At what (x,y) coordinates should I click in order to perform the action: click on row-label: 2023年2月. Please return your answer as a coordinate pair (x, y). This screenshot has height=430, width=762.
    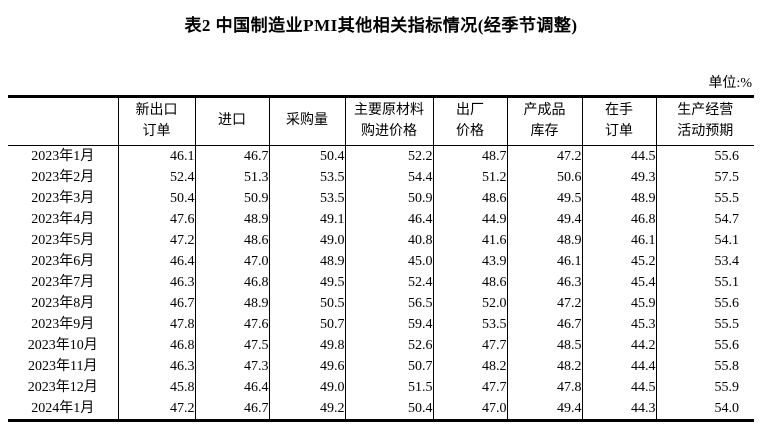
    Looking at the image, I should click on (63, 177).